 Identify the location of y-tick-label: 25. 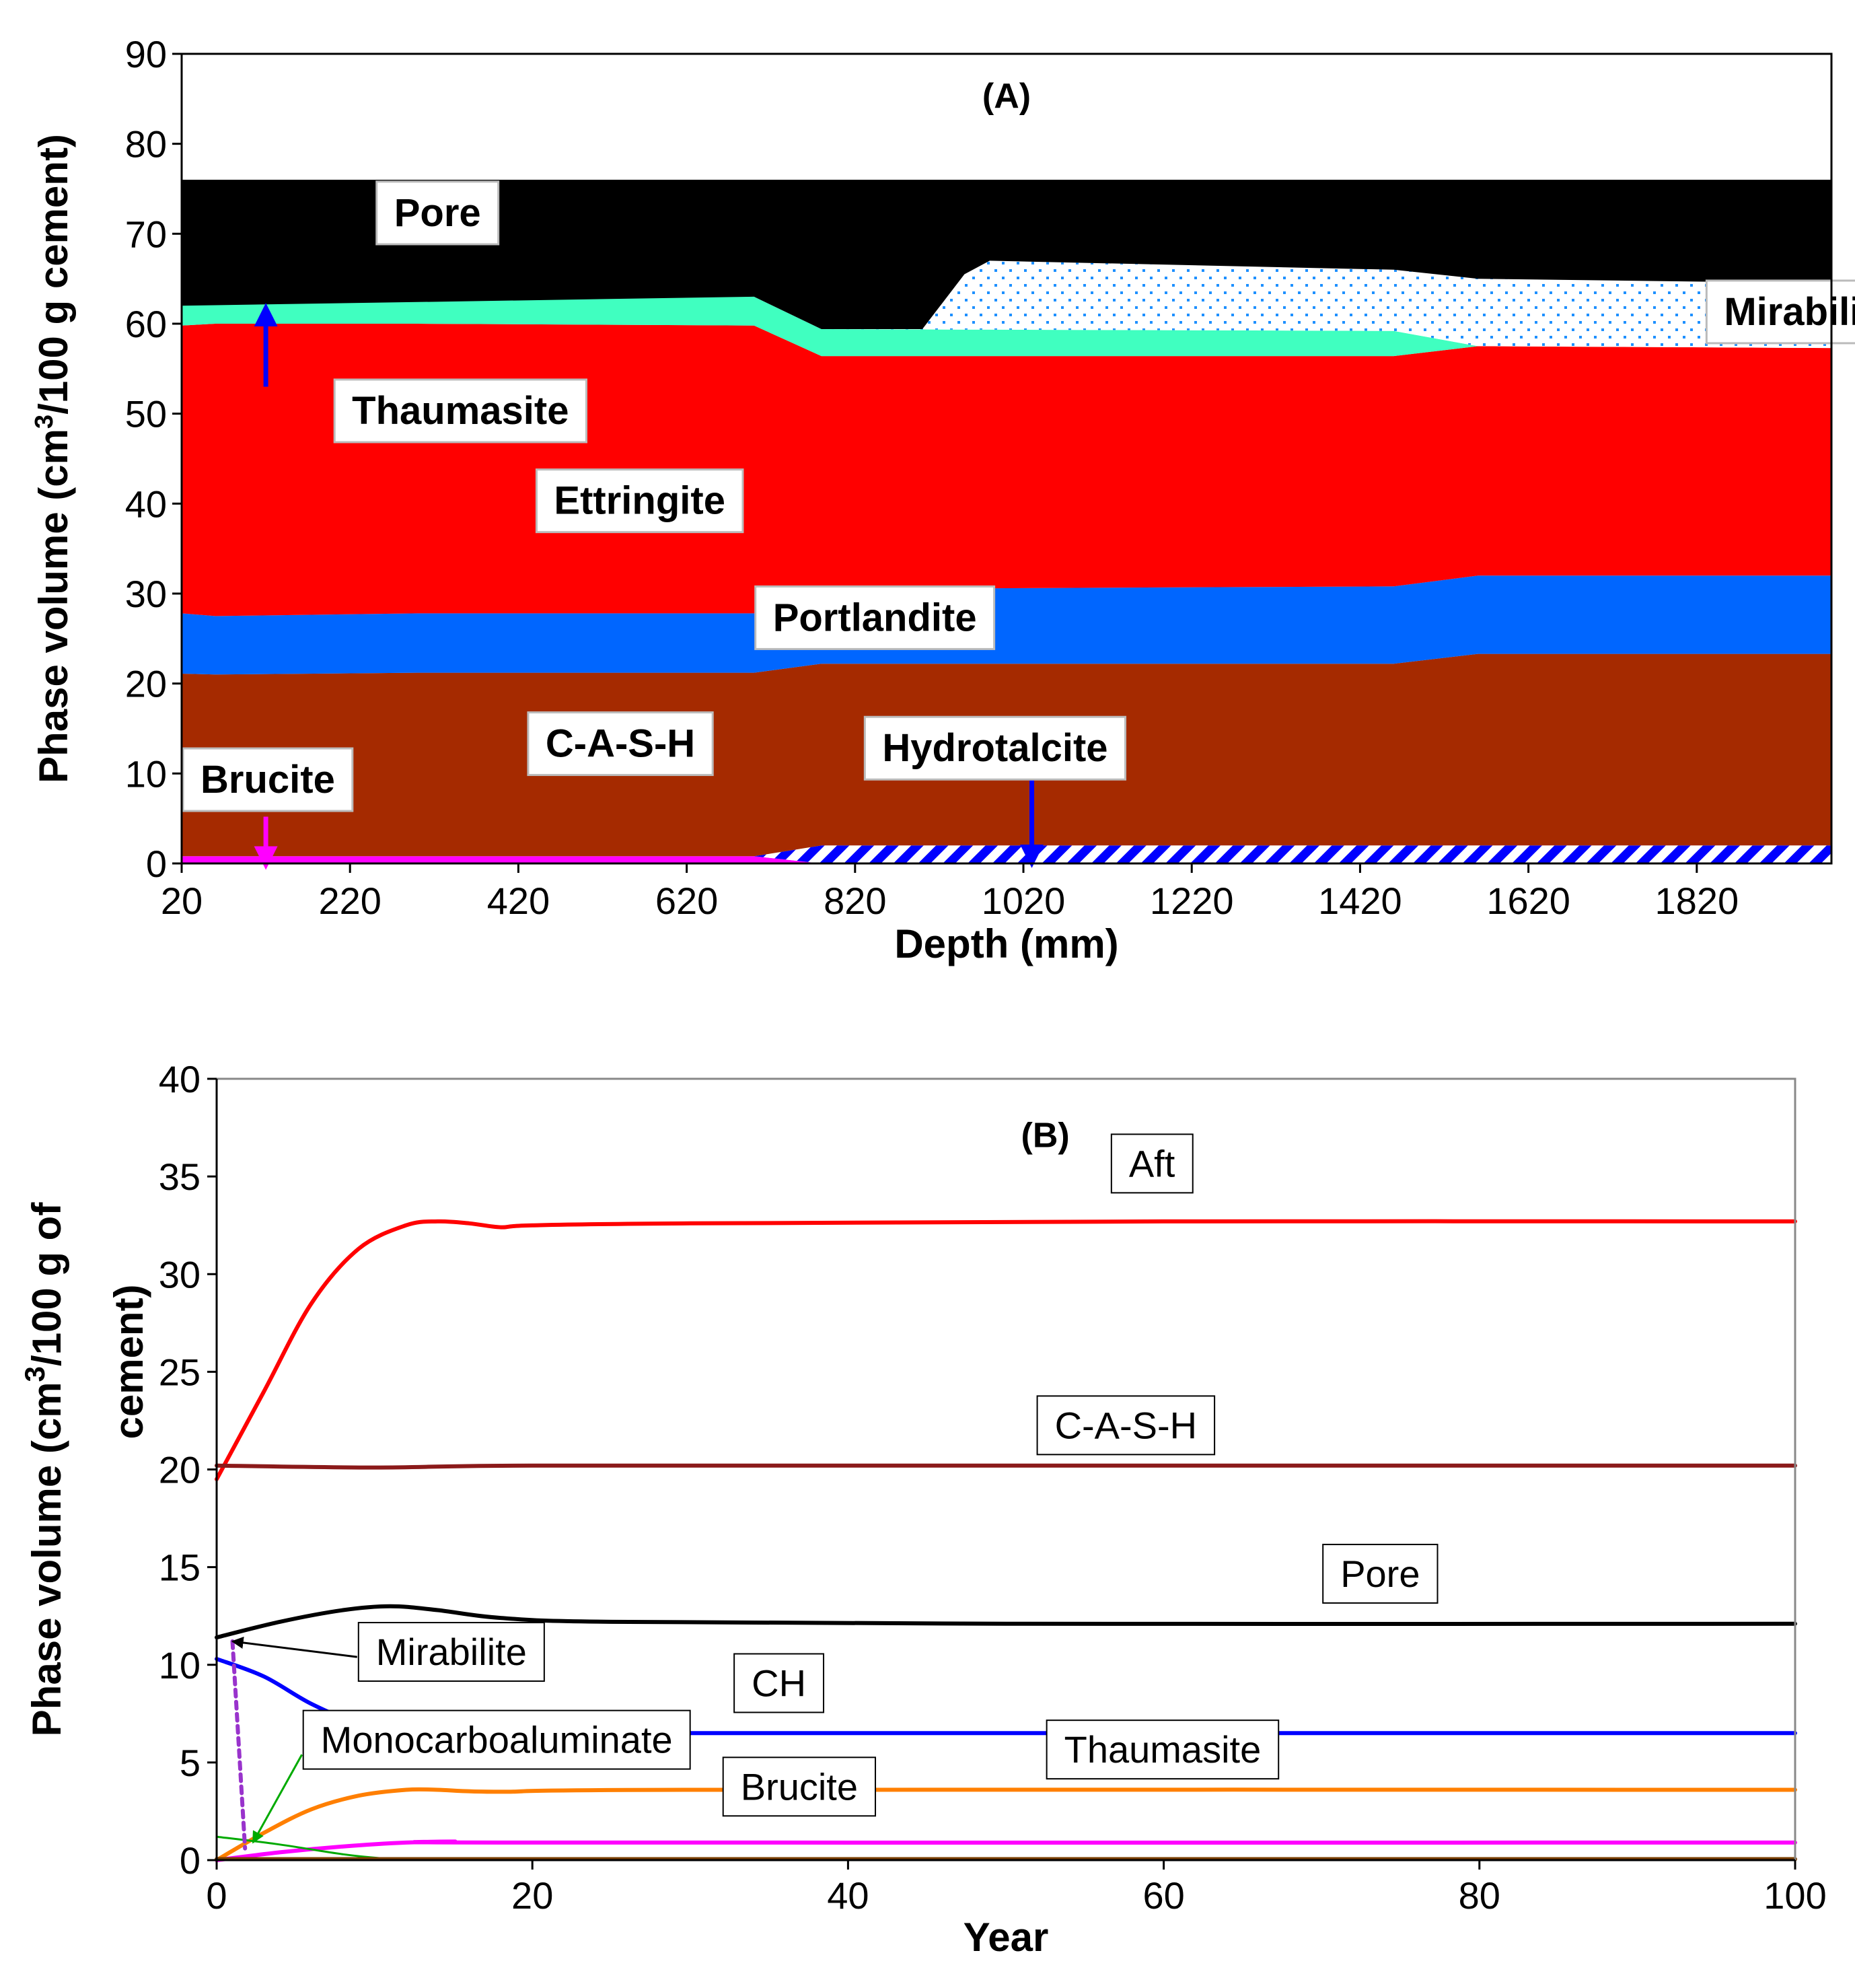
(180, 1372).